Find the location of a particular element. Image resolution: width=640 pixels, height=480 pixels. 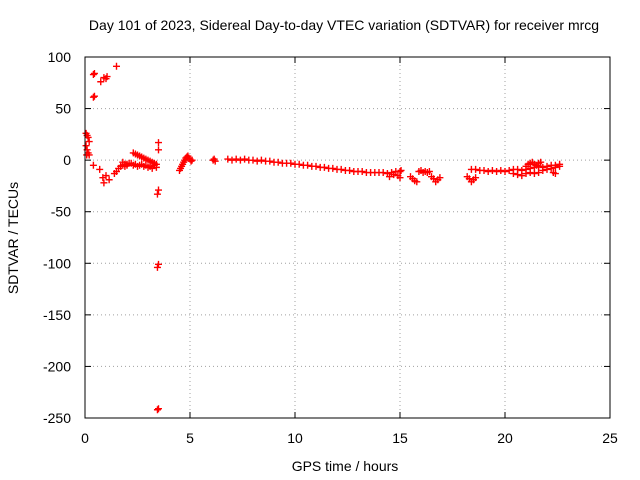

x-tick-label: 25 is located at coordinates (610, 438).